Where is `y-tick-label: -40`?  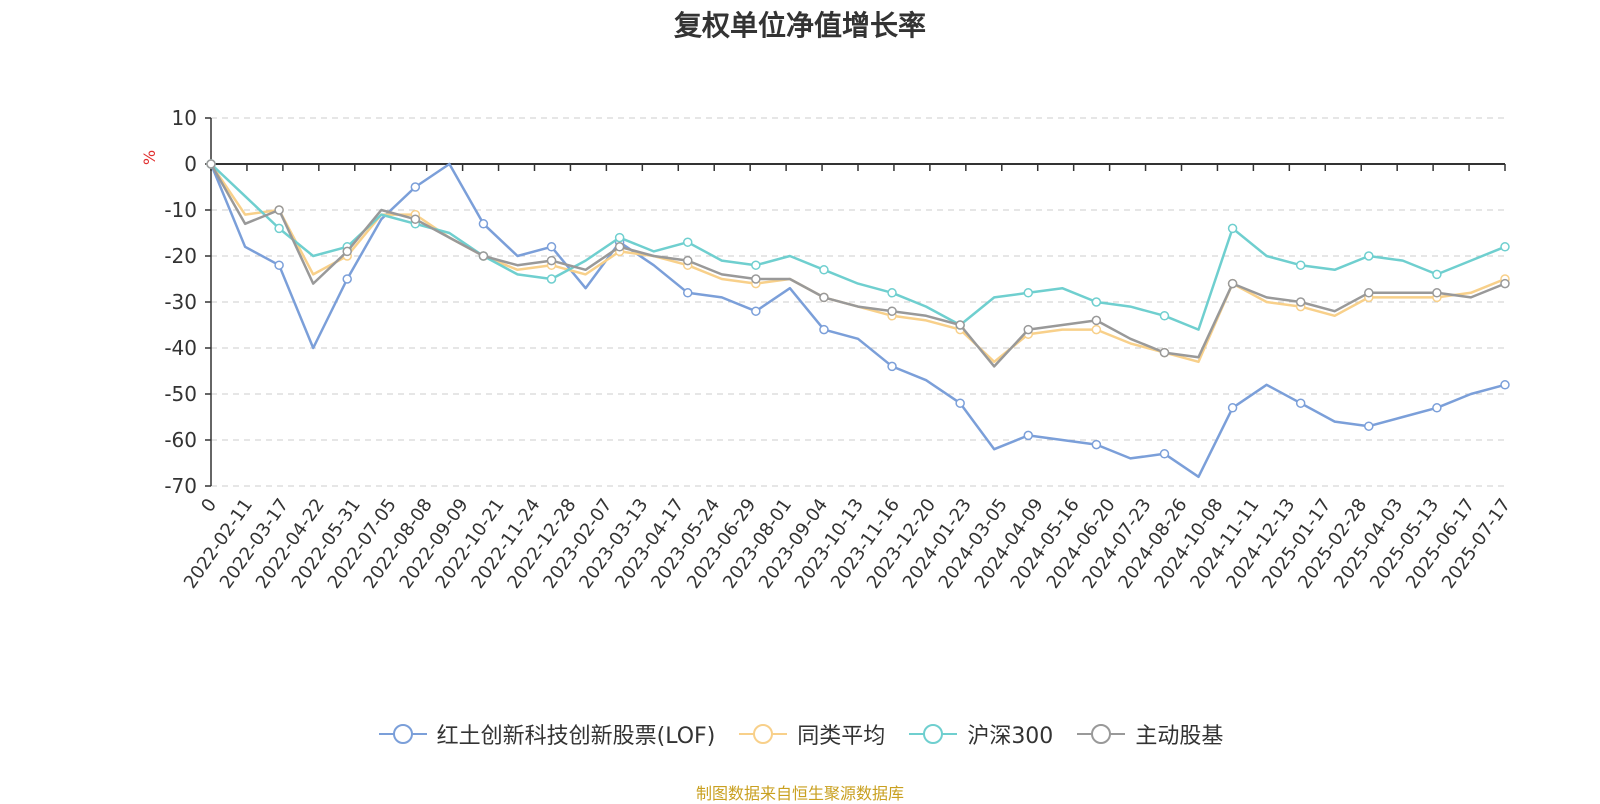 y-tick-label: -40 is located at coordinates (180, 348).